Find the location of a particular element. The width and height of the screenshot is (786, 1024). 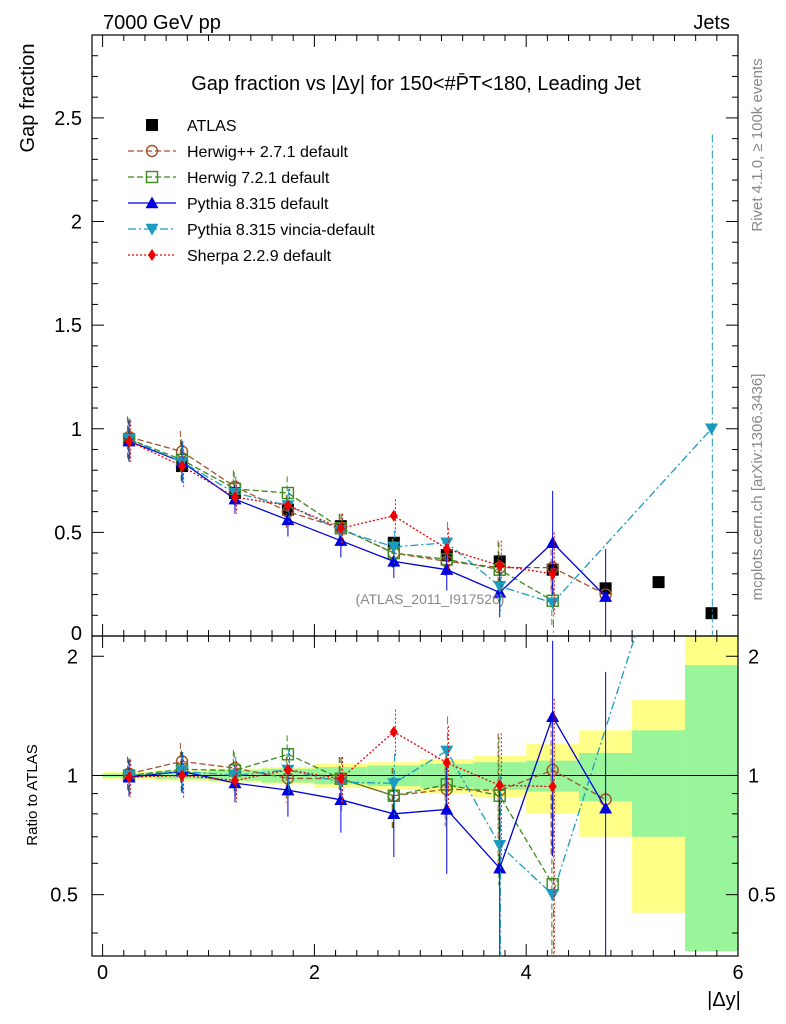

rivet-version-label: Rivet 4.1.0, ≥ 100k events is located at coordinates (757, 144).